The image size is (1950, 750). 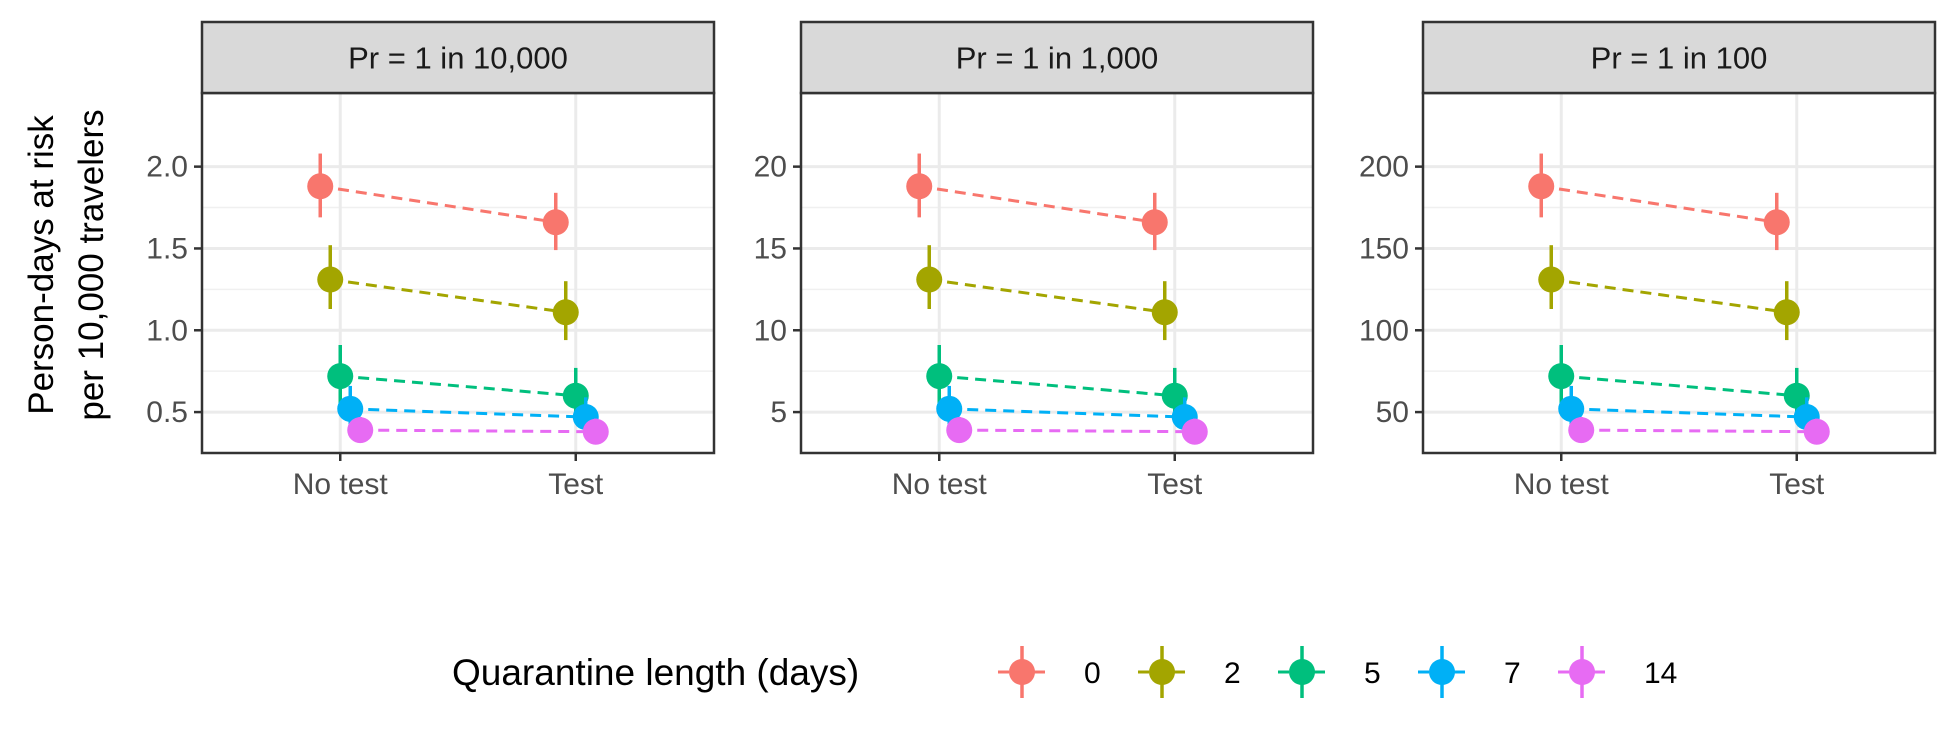 I want to click on legend-label: 7, so click(x=1512, y=673).